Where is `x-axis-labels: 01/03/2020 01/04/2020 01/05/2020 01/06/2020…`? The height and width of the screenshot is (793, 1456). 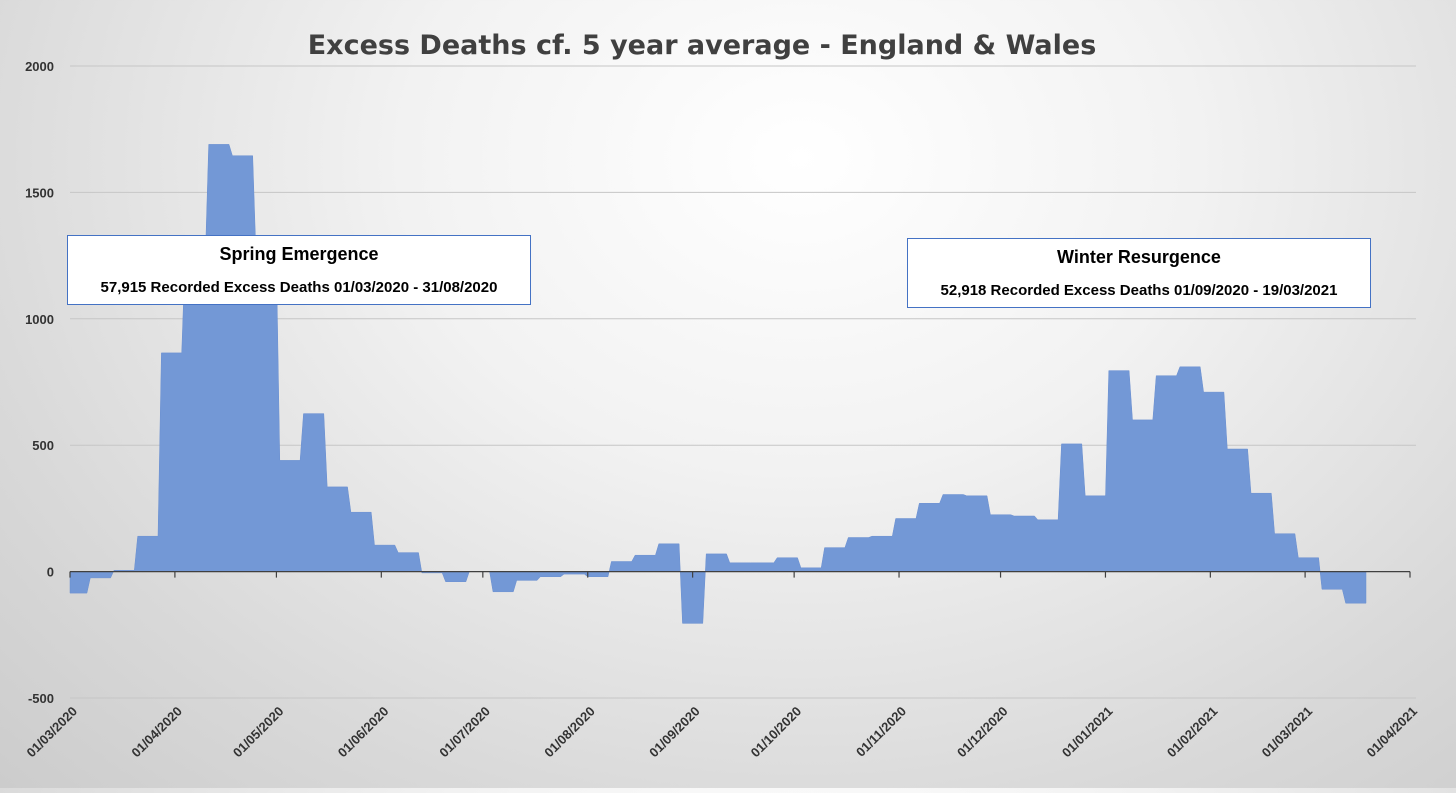
x-axis-labels: 01/03/2020 01/04/2020 01/05/2020 01/06/2020… is located at coordinates (721, 732).